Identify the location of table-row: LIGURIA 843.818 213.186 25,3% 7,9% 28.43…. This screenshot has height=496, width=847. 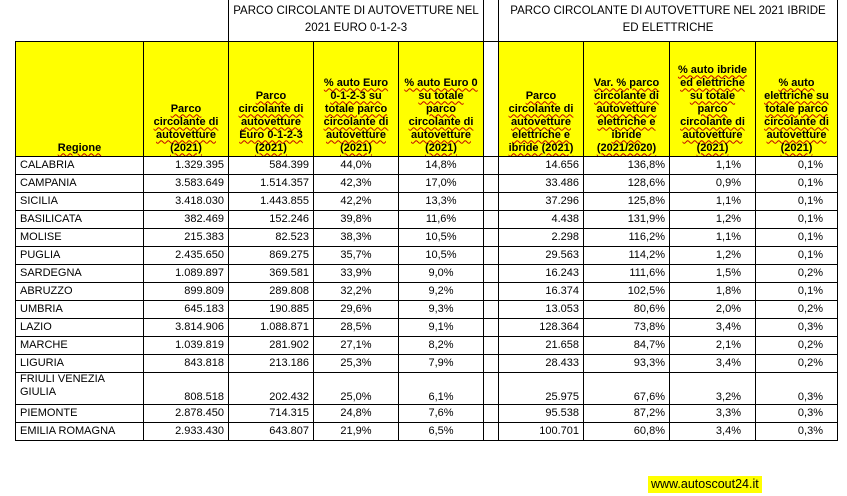
(426, 363).